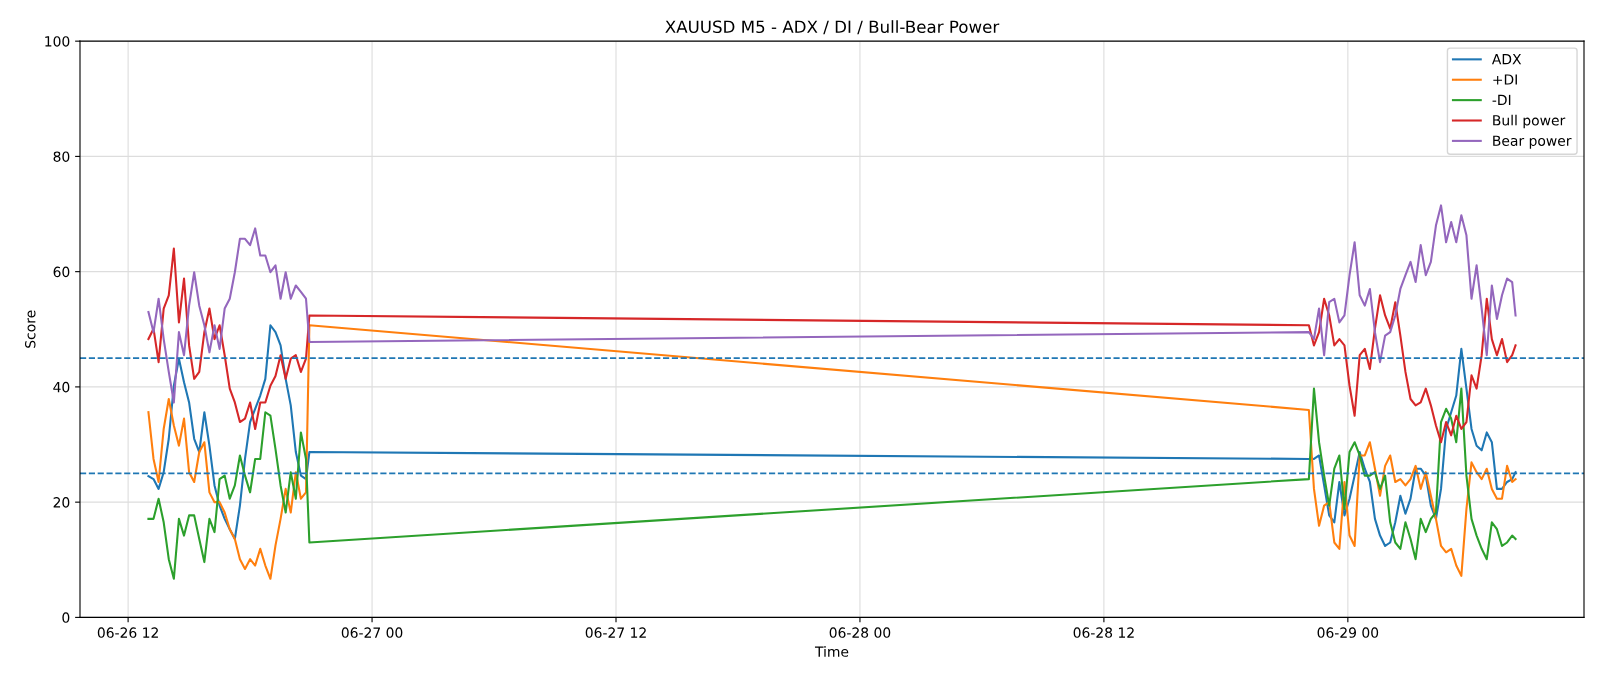 Image resolution: width=1600 pixels, height=686 pixels. What do you see at coordinates (61, 502) in the screenshot?
I see `y-tick-label: 20` at bounding box center [61, 502].